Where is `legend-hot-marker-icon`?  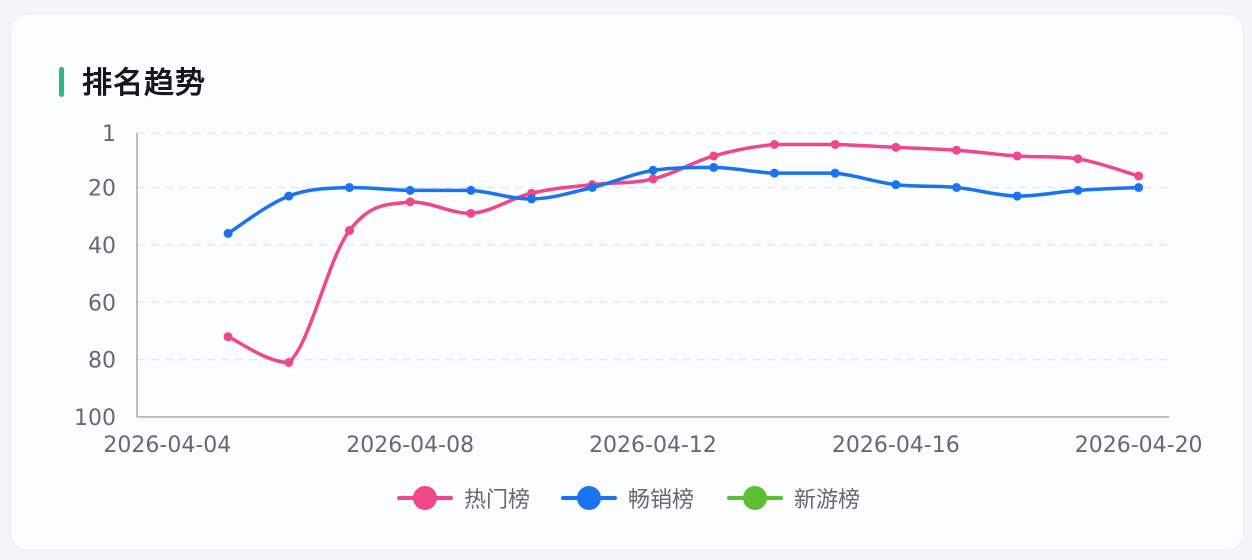
legend-hot-marker-icon is located at coordinates (425, 498).